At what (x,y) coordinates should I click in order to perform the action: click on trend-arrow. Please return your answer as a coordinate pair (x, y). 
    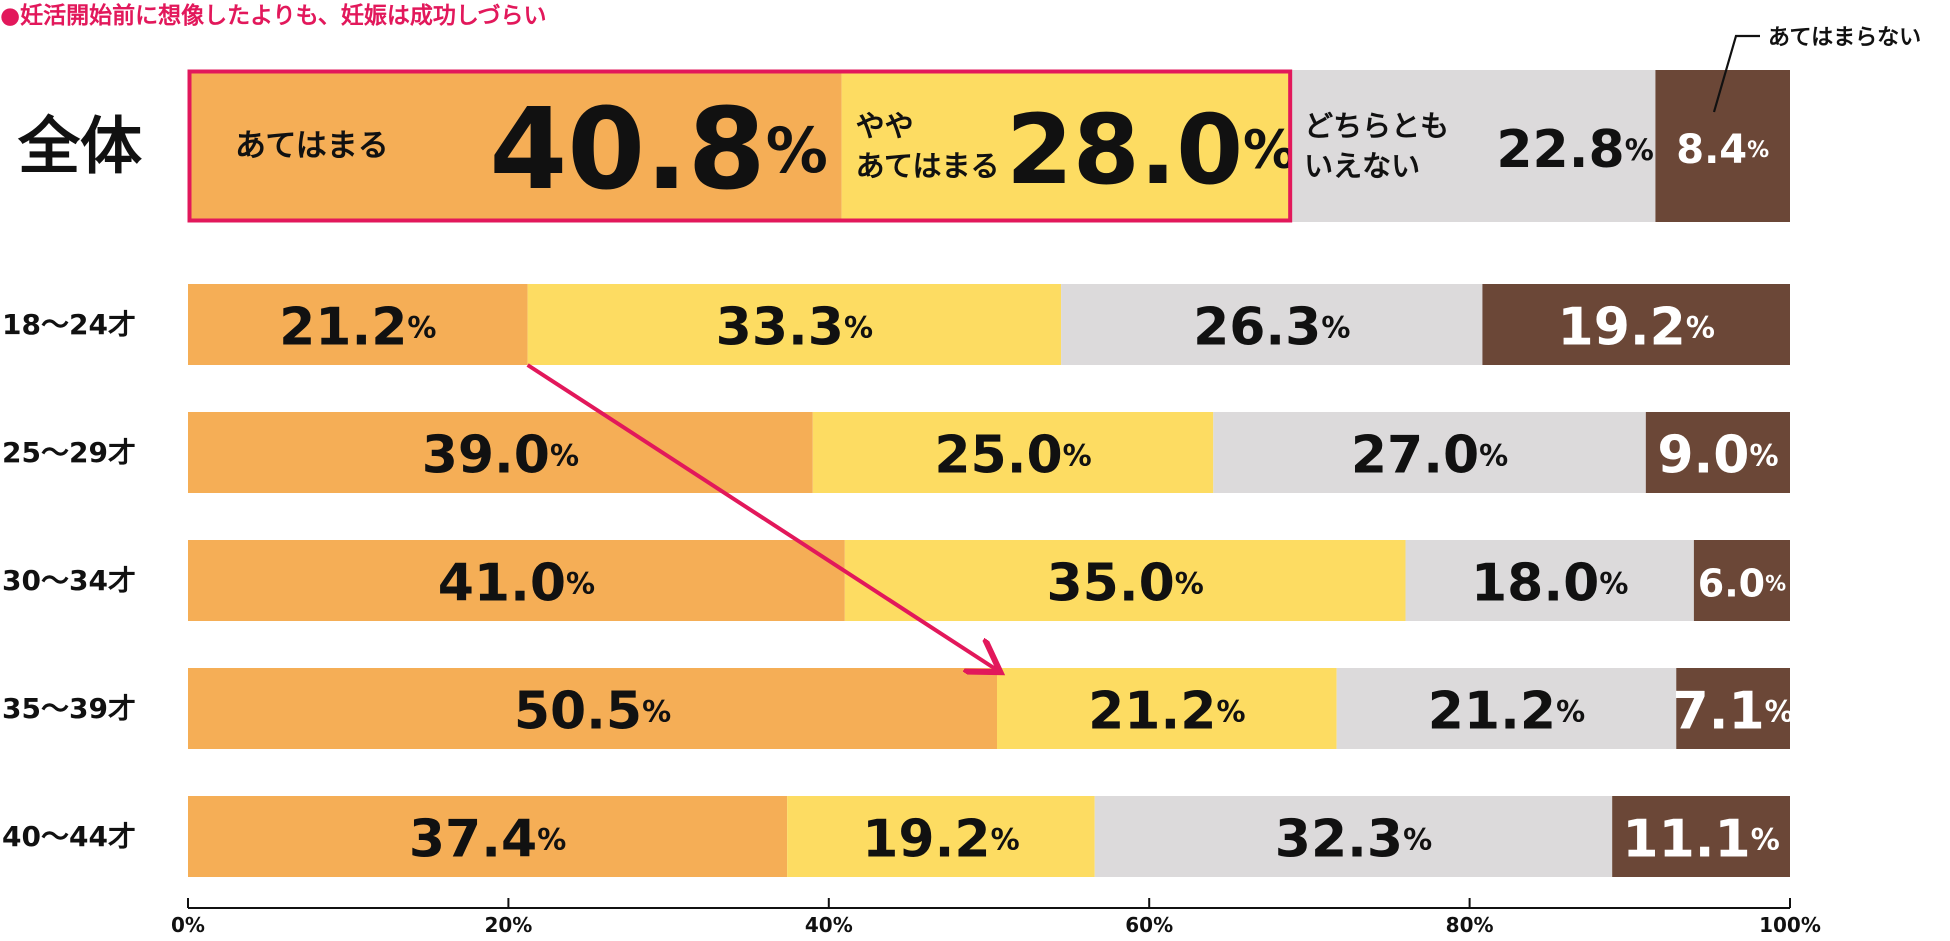
    Looking at the image, I should click on (761, 516).